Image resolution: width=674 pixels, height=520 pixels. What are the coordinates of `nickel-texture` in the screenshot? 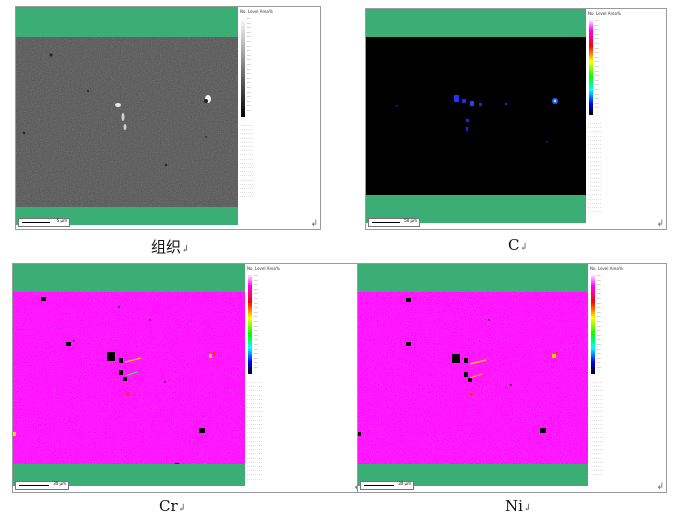 It's located at (473, 378).